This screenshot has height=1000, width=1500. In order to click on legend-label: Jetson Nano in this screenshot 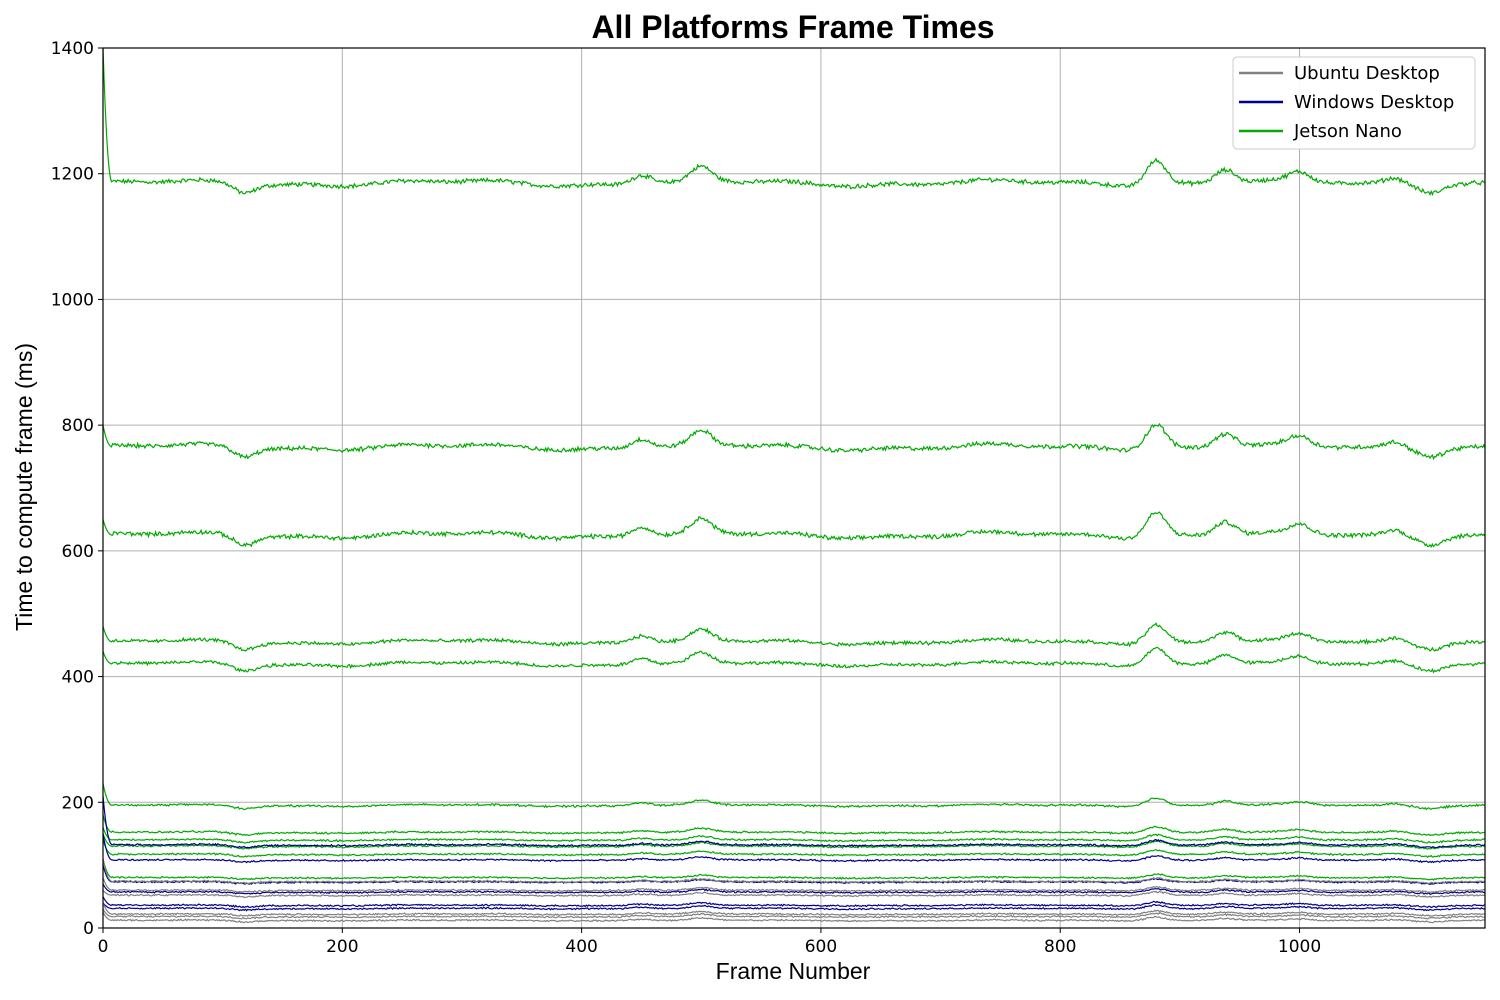, I will do `click(1347, 131)`.